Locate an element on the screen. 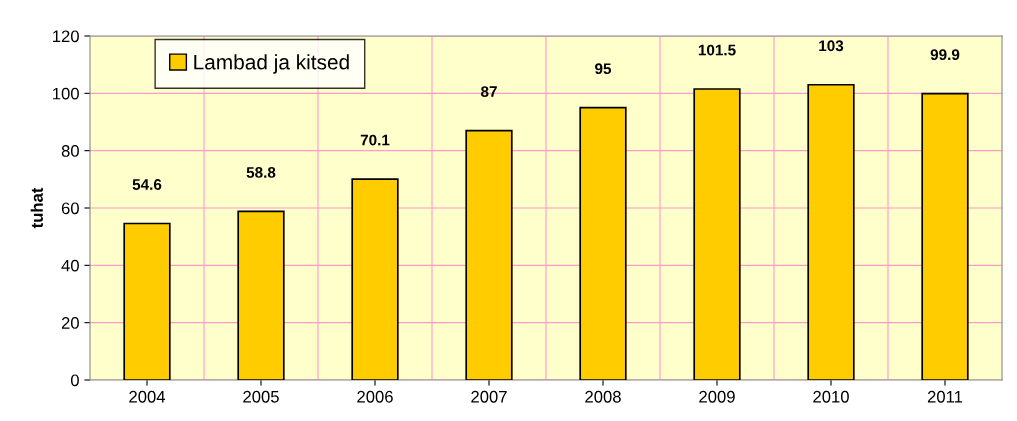  y-tick-label: 80 is located at coordinates (70, 151).